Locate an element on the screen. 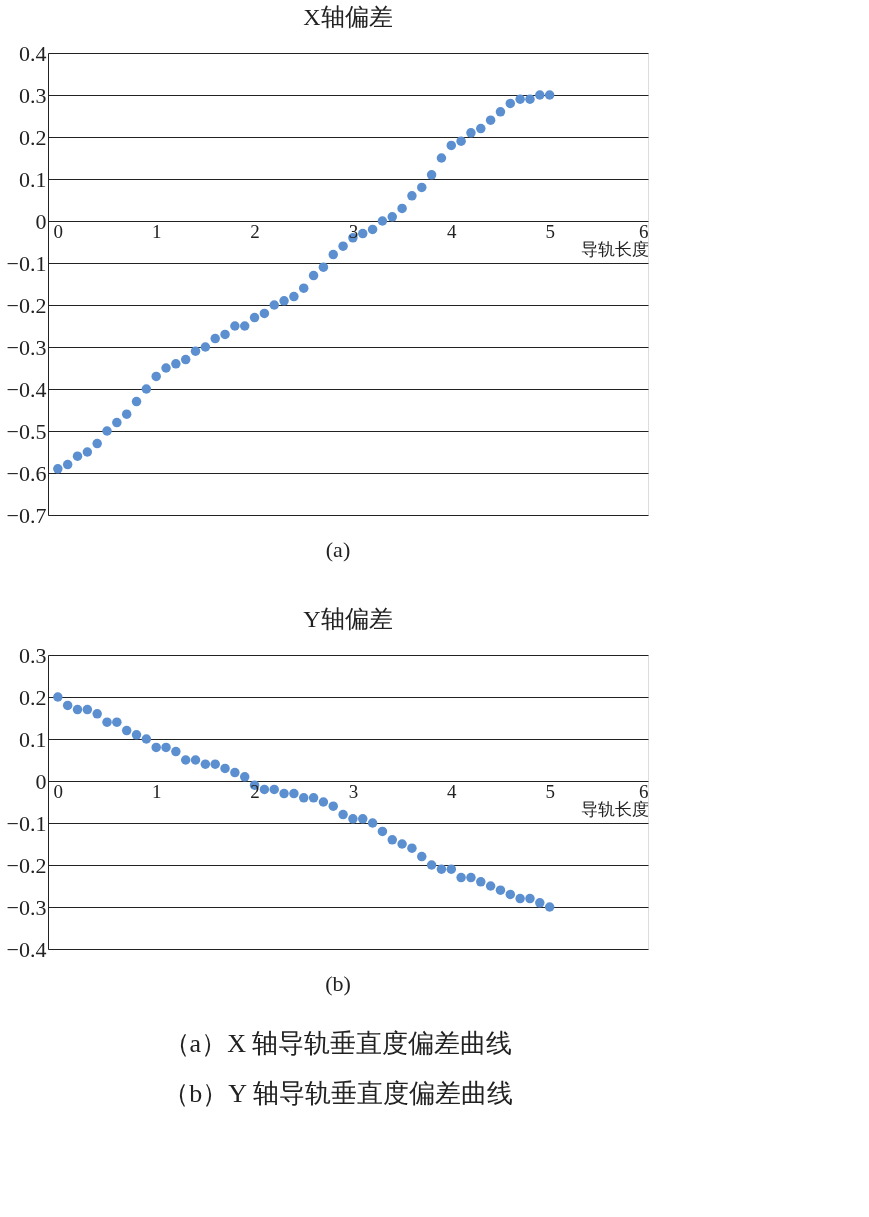  y-tick-label: 0.2 is located at coordinates (33, 137).